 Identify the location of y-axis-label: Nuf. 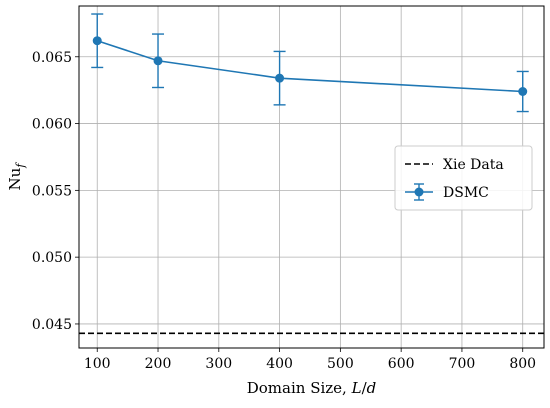
(16, 176).